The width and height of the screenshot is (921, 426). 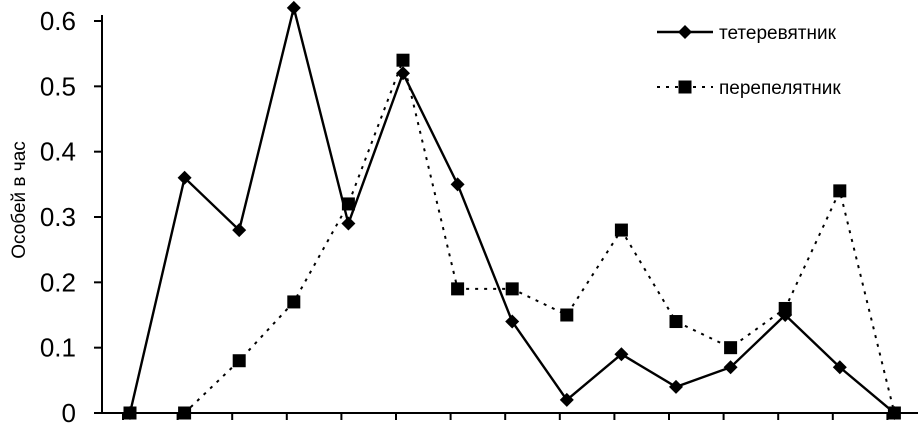 I want to click on y-tick-label: 0.2, so click(x=58, y=282).